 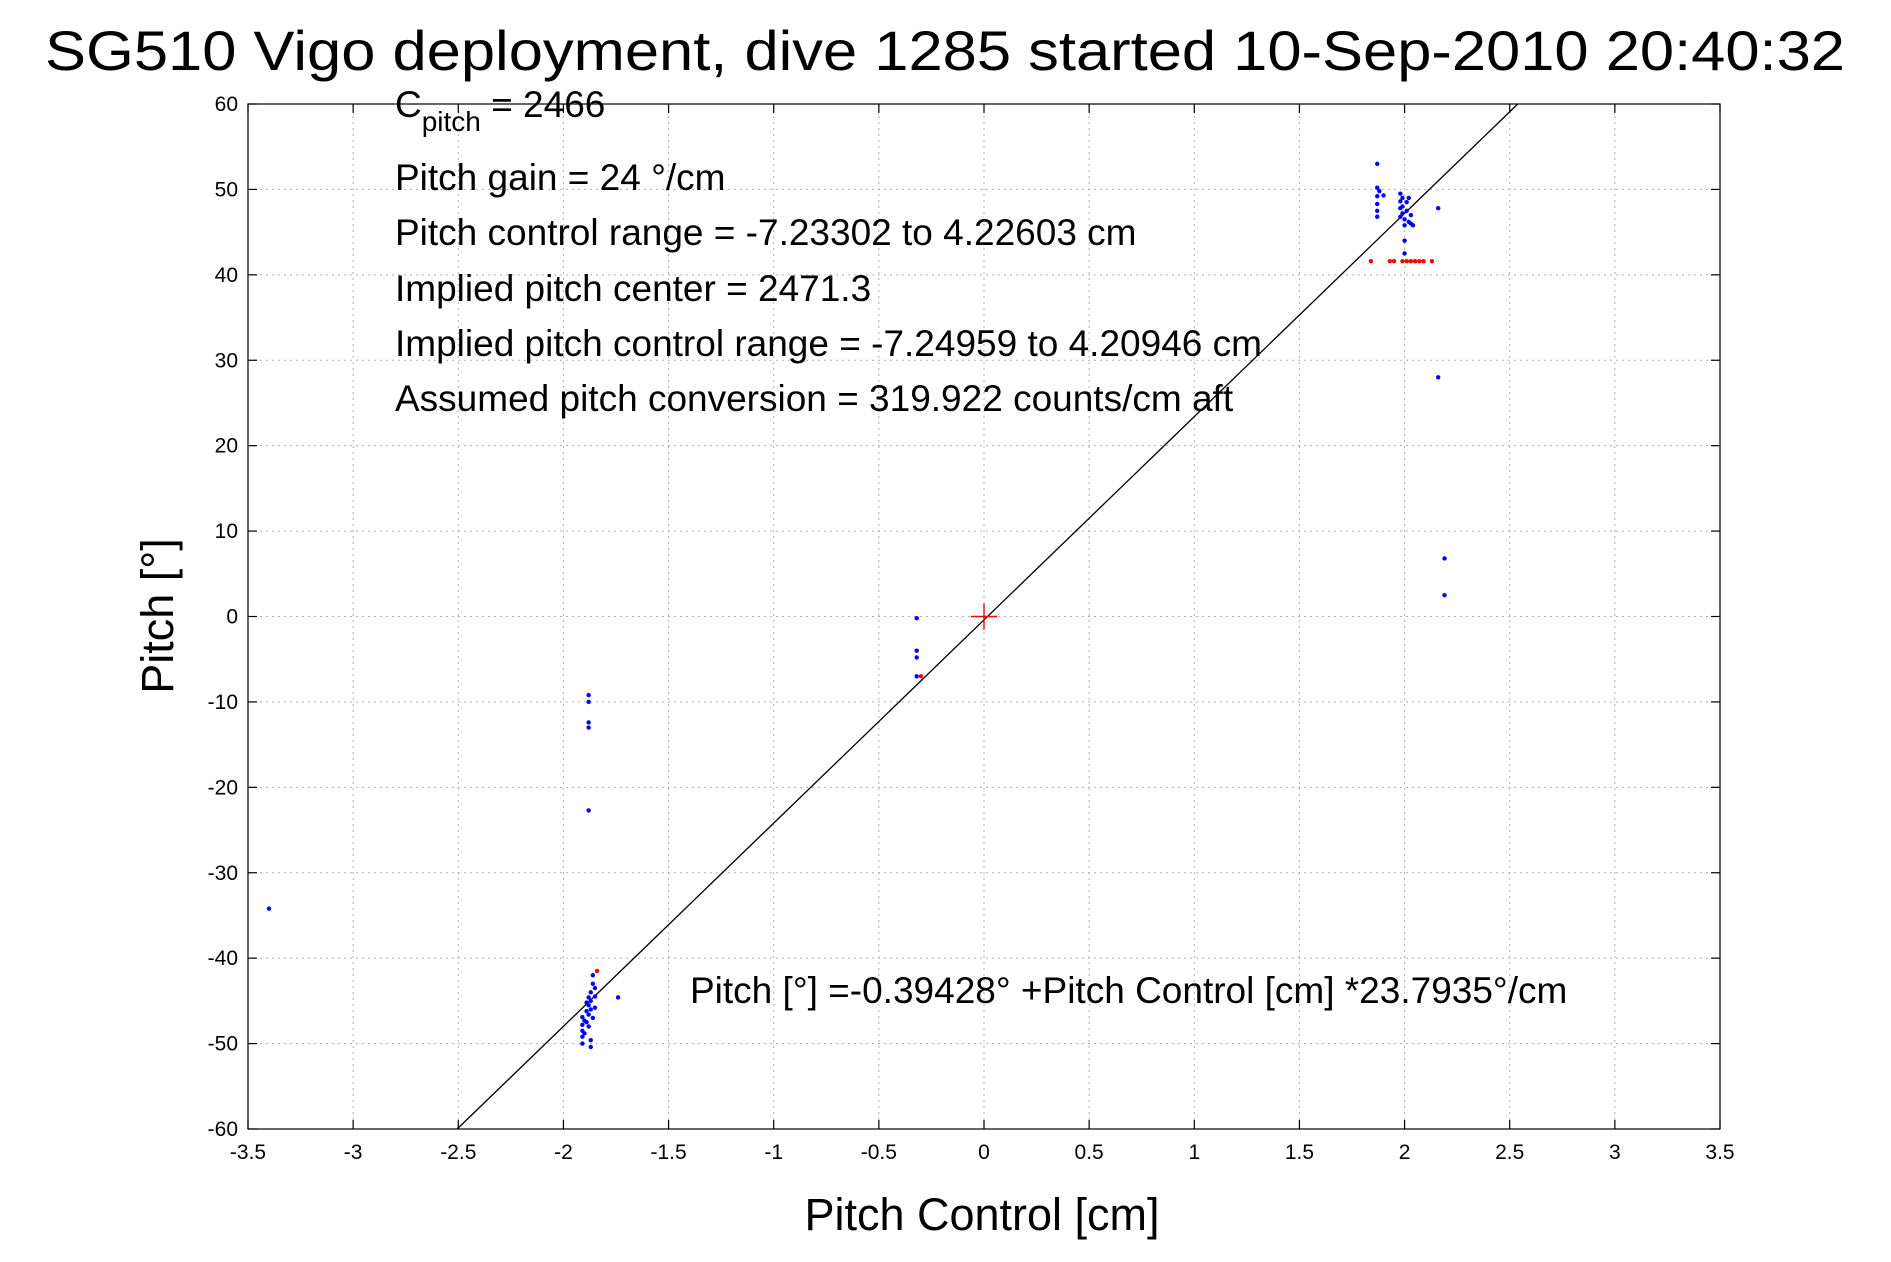 What do you see at coordinates (223, 958) in the screenshot?
I see `y-tick-label: -40` at bounding box center [223, 958].